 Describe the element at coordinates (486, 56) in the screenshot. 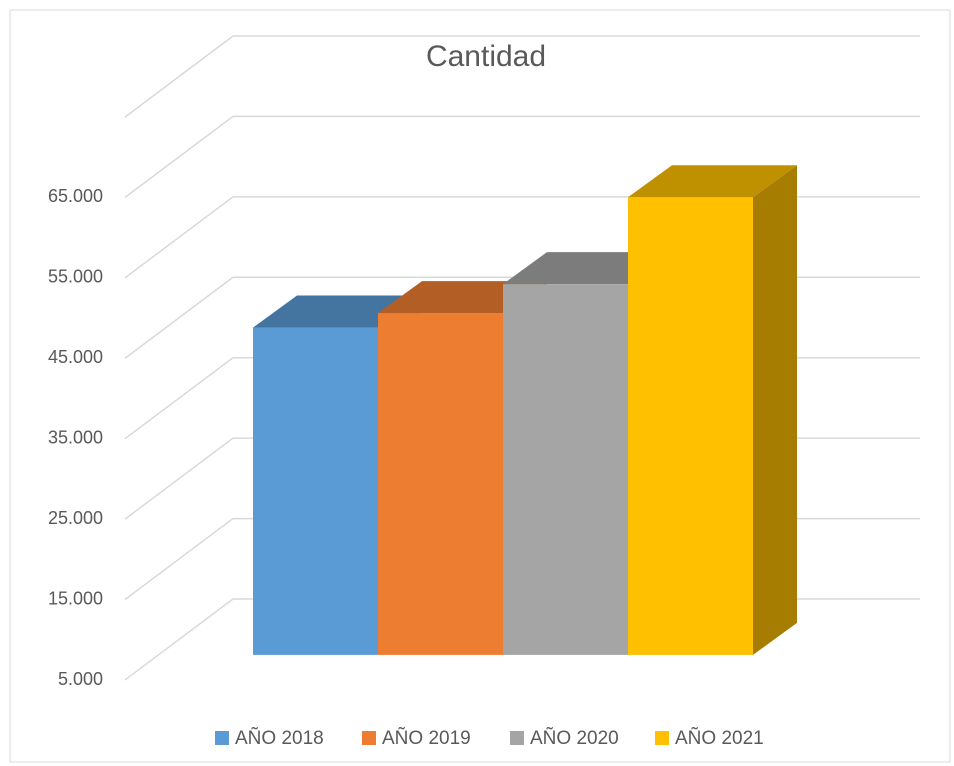

I see `chart-title: Cantidad` at that location.